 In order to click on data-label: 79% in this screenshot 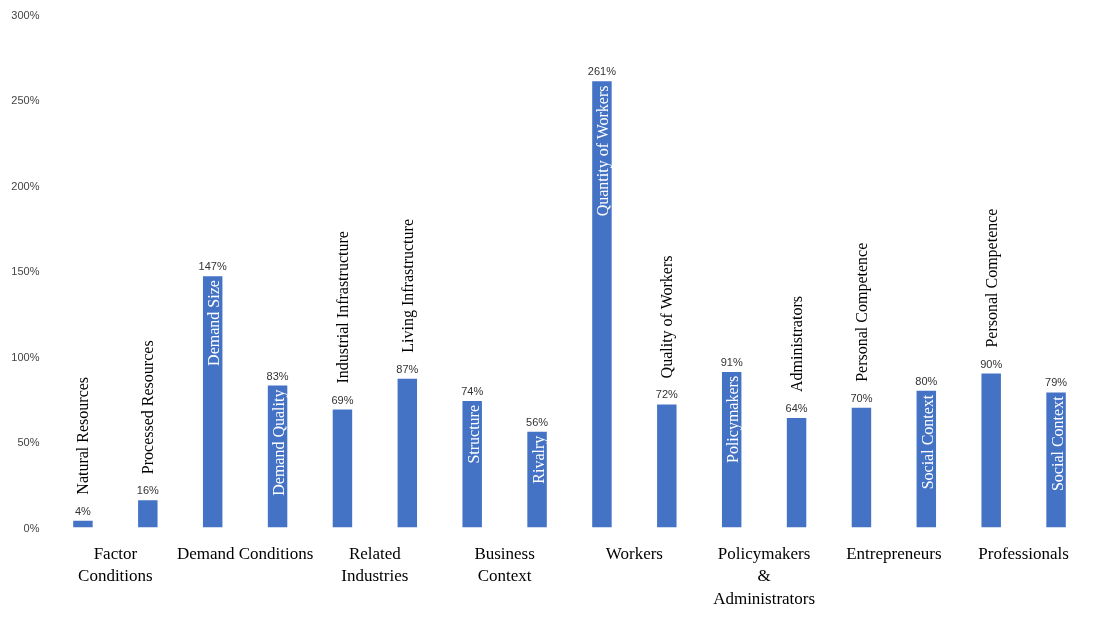, I will do `click(1056, 382)`.